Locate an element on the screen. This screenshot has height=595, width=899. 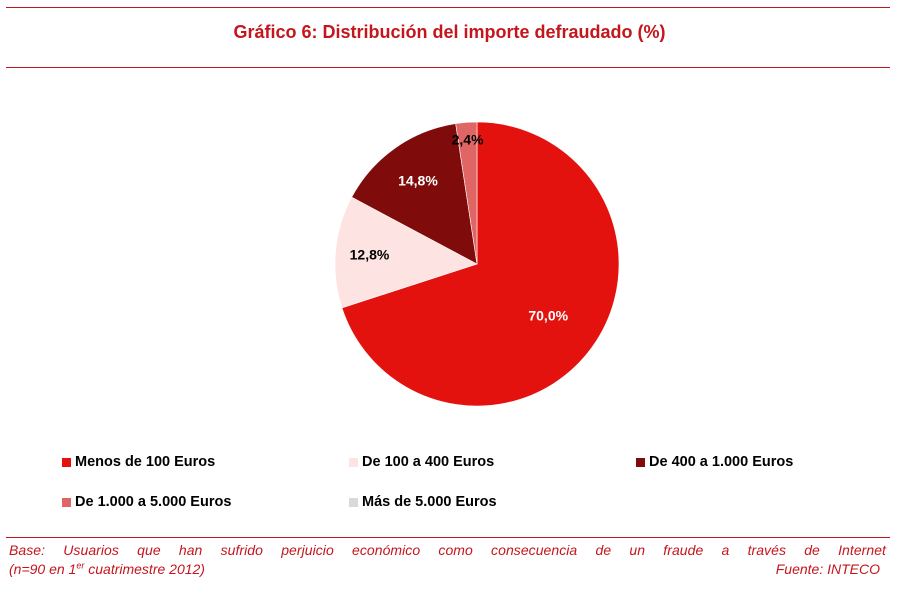
legend-item-de-100-a-400-euros: De 100 a 400 Euros is located at coordinates (421, 462).